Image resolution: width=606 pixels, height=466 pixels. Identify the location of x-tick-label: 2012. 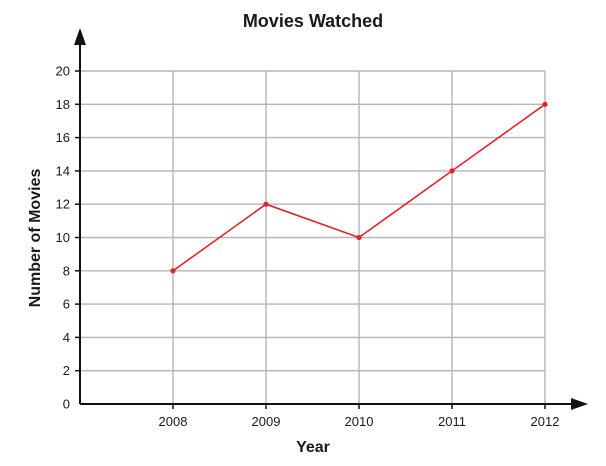
(545, 421).